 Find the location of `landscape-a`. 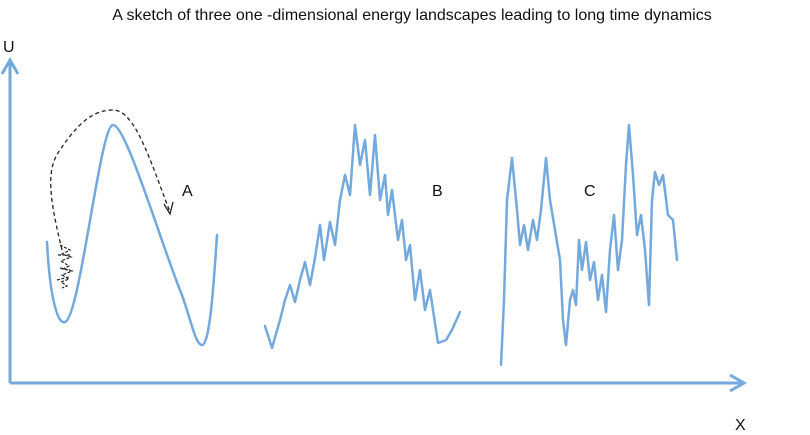

landscape-a is located at coordinates (132, 235).